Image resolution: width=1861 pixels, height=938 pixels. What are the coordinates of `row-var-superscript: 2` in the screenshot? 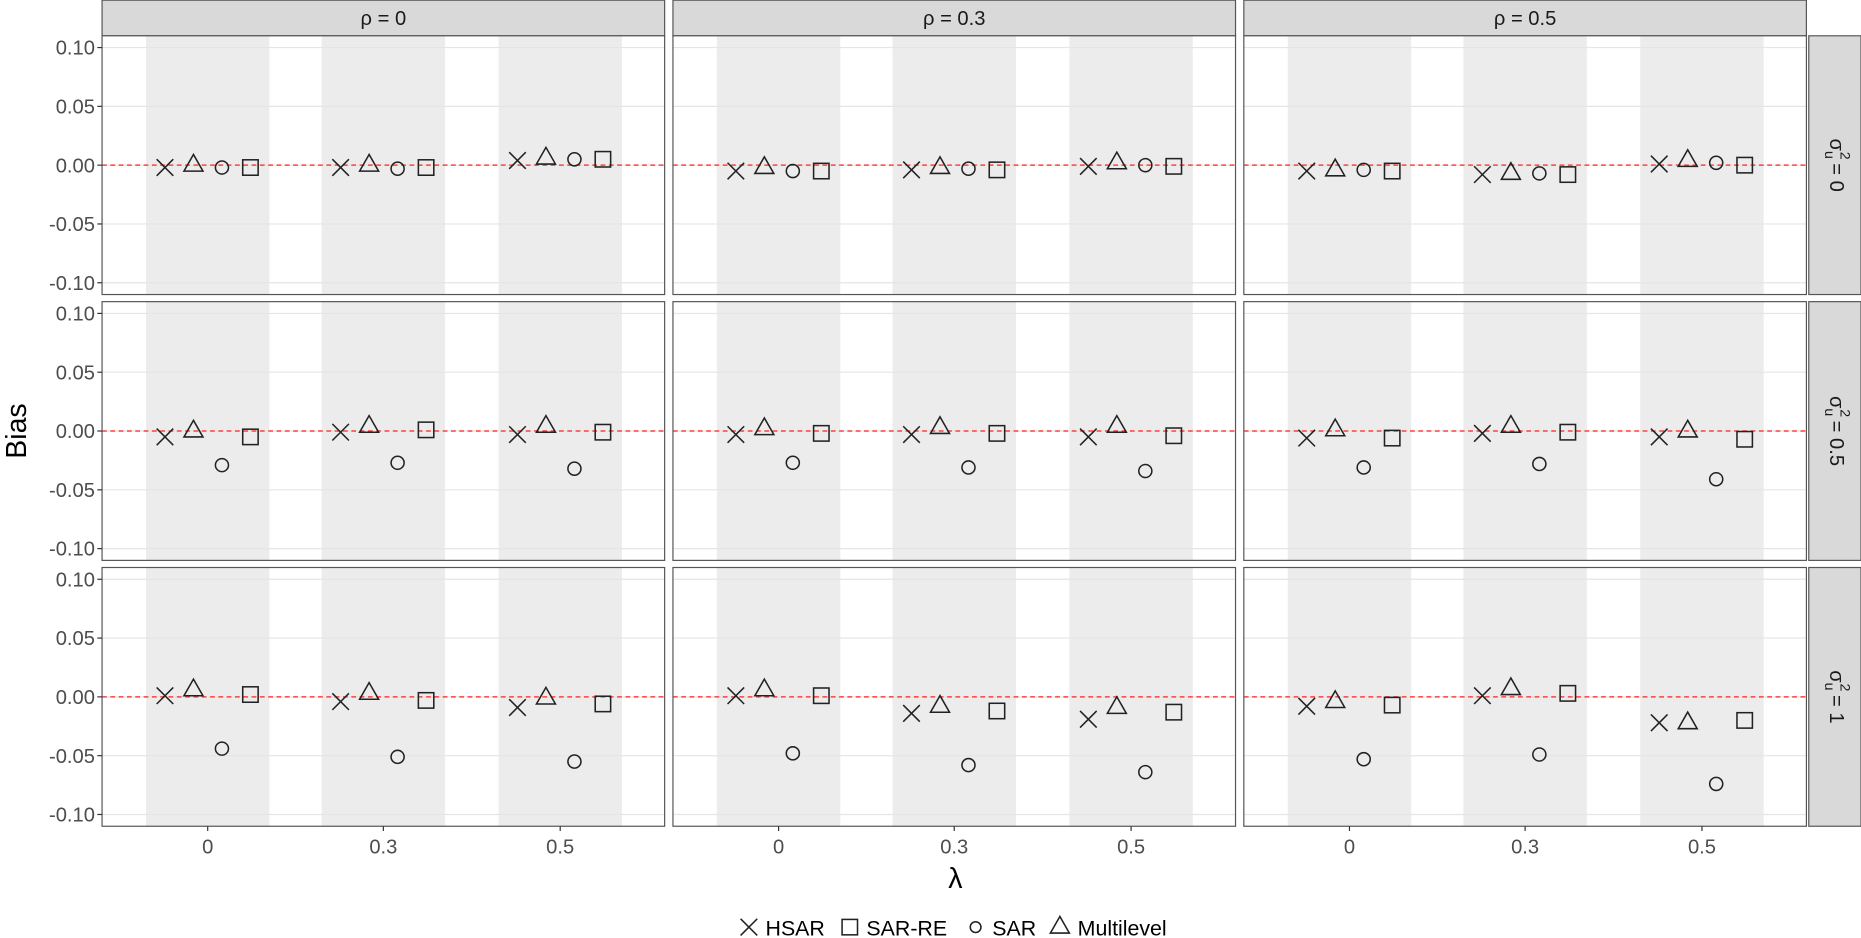 It's located at (1845, 413).